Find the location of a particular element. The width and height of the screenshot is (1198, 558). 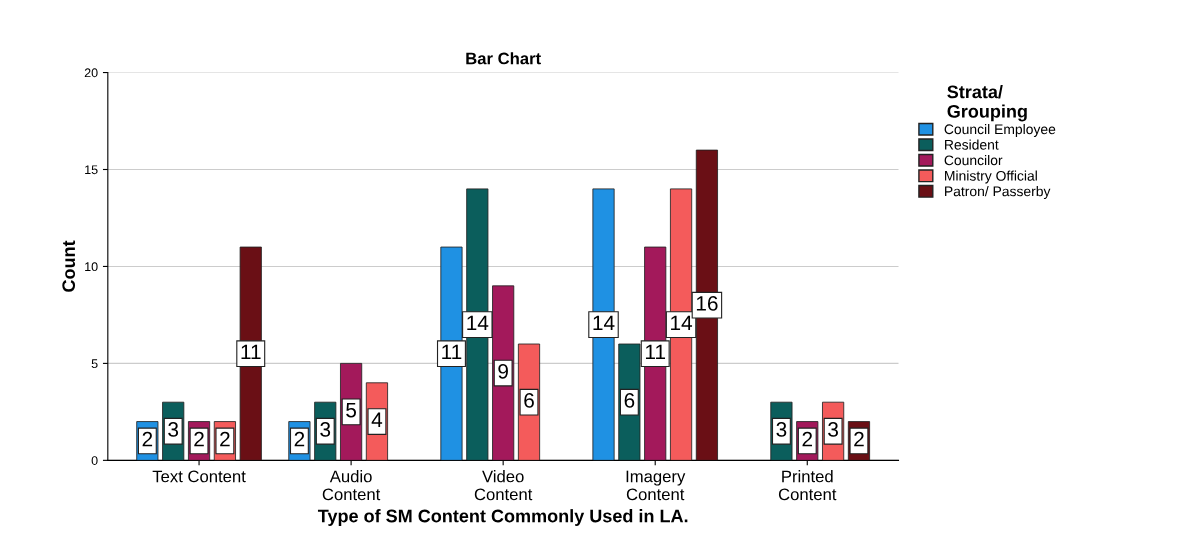

legend-label: Councilor is located at coordinates (973, 160).